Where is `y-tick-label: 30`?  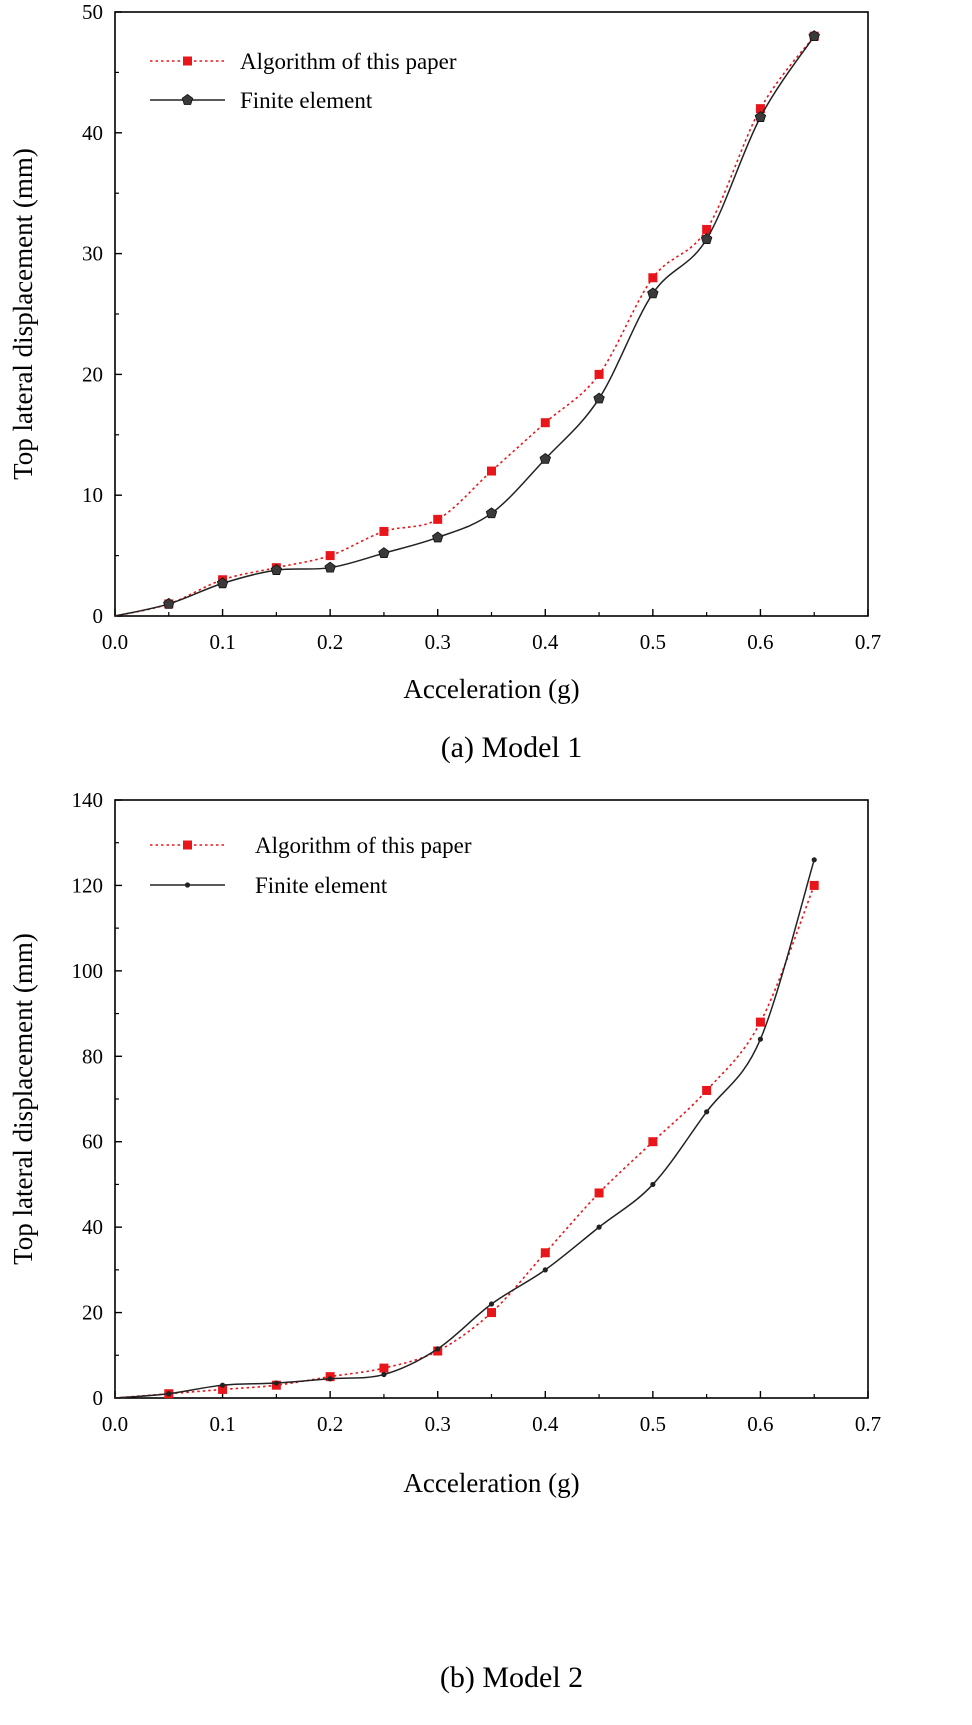
y-tick-label: 30 is located at coordinates (92, 254).